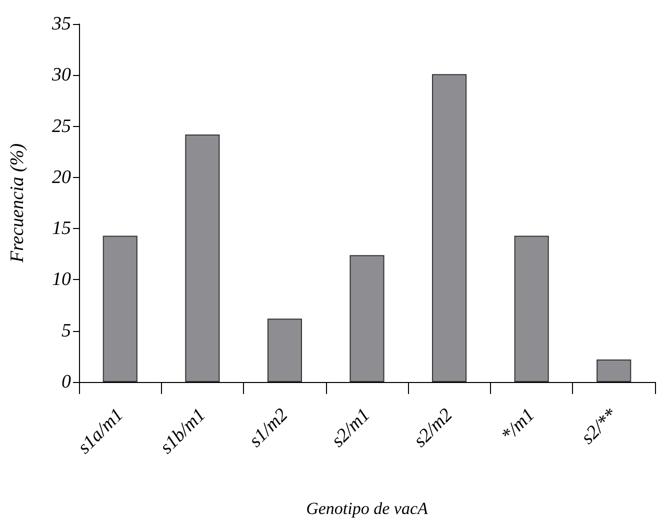 Image resolution: width=667 pixels, height=528 pixels. Describe the element at coordinates (67, 382) in the screenshot. I see `y-tick-label: 0` at that location.